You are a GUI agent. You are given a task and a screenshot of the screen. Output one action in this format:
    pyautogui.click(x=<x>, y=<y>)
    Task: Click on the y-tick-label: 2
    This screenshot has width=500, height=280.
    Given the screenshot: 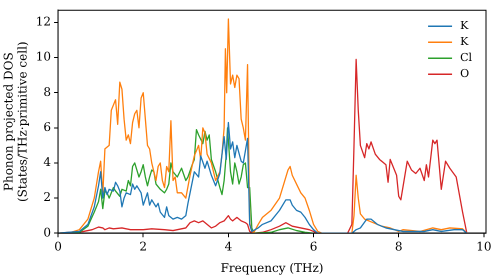 What is the action you would take?
    pyautogui.click(x=47, y=197)
    